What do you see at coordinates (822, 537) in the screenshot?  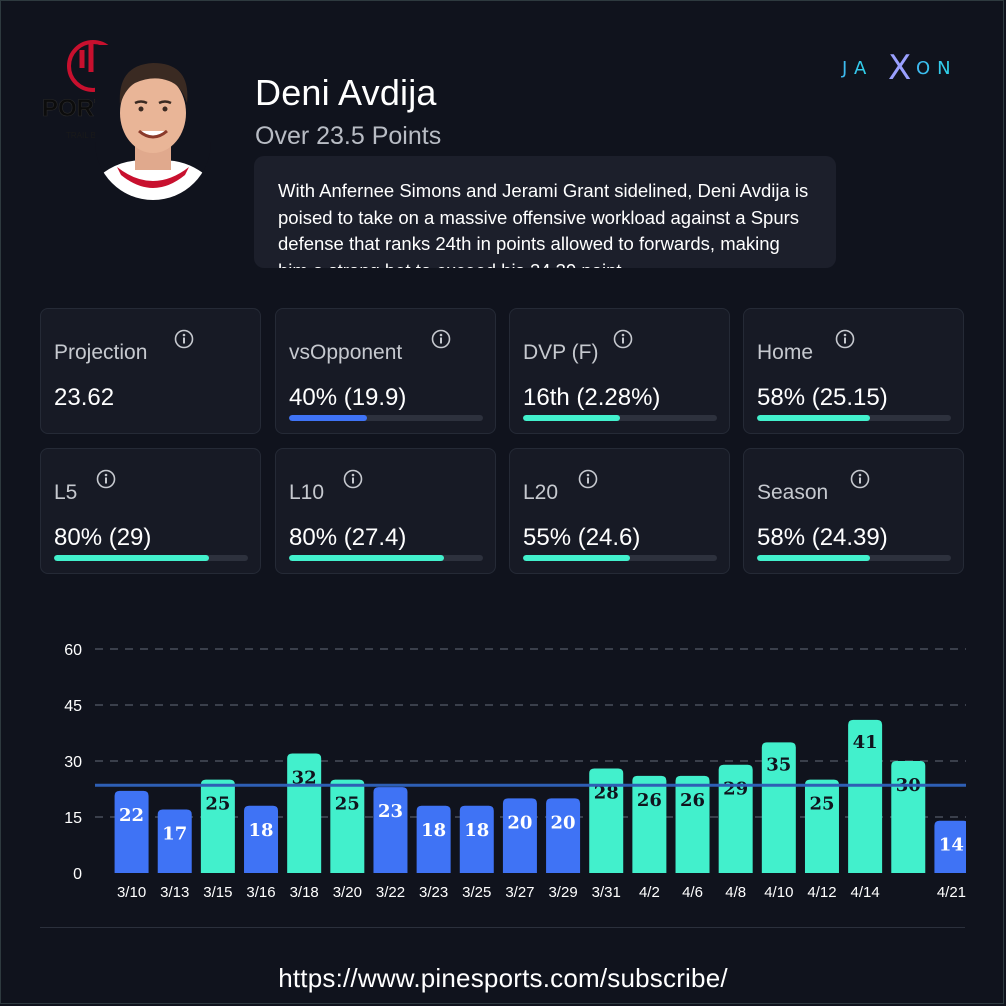 I see `stat-value: 58% (24.39)` at bounding box center [822, 537].